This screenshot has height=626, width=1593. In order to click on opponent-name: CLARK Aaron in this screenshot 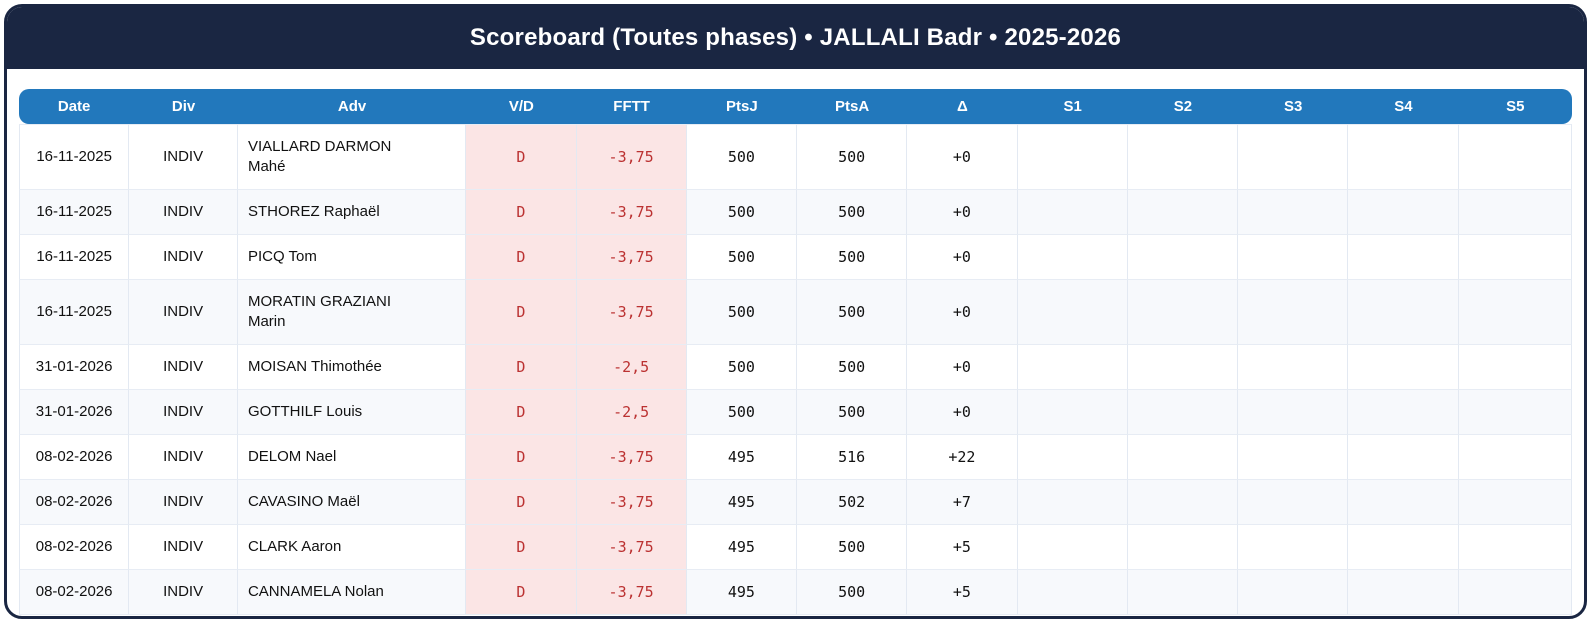, I will do `click(294, 546)`.